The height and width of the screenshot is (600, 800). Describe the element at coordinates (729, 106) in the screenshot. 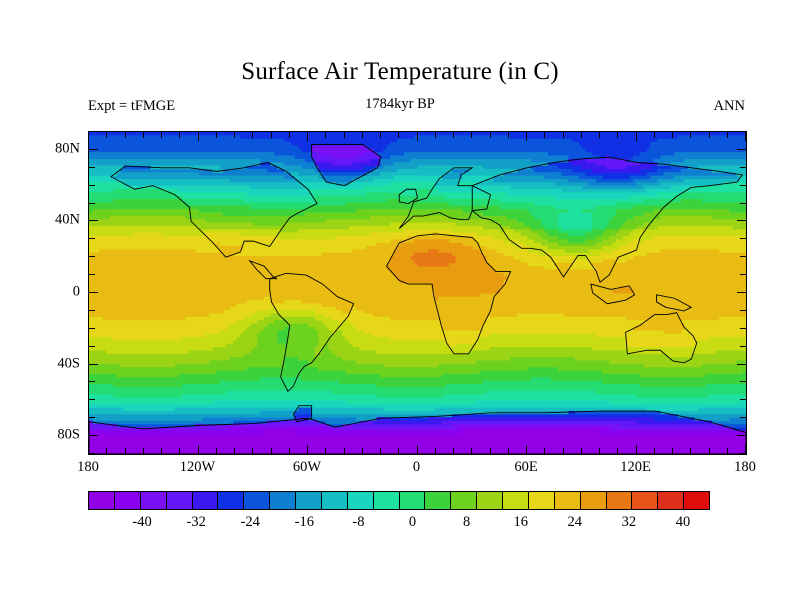

I see `season-label: ANN` at that location.